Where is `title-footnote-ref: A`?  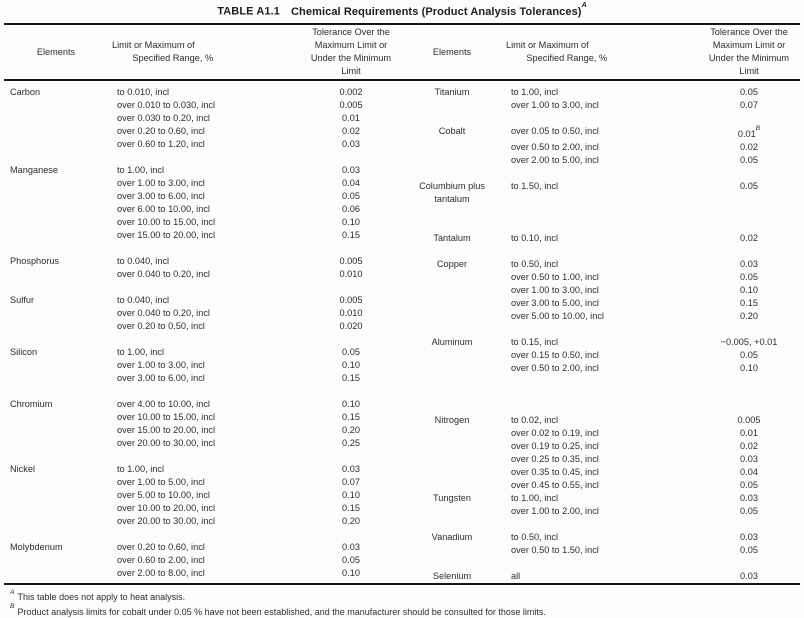
title-footnote-ref: A is located at coordinates (584, 5).